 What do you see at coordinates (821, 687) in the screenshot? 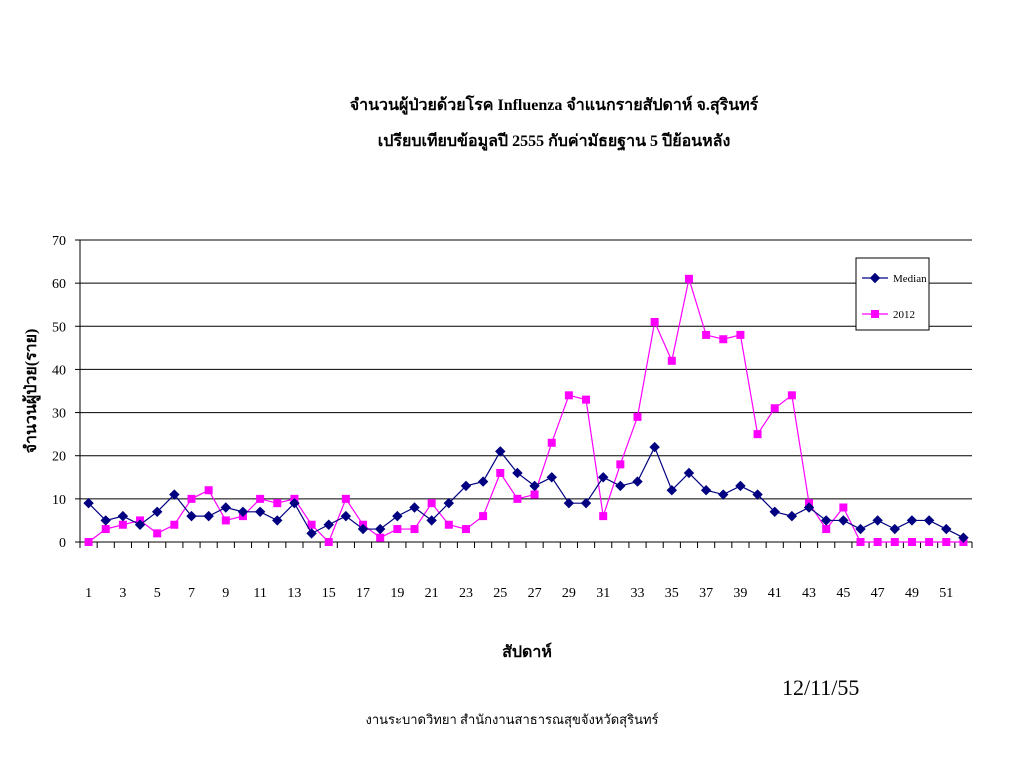
I see `date-stamp: 12/11/55` at bounding box center [821, 687].